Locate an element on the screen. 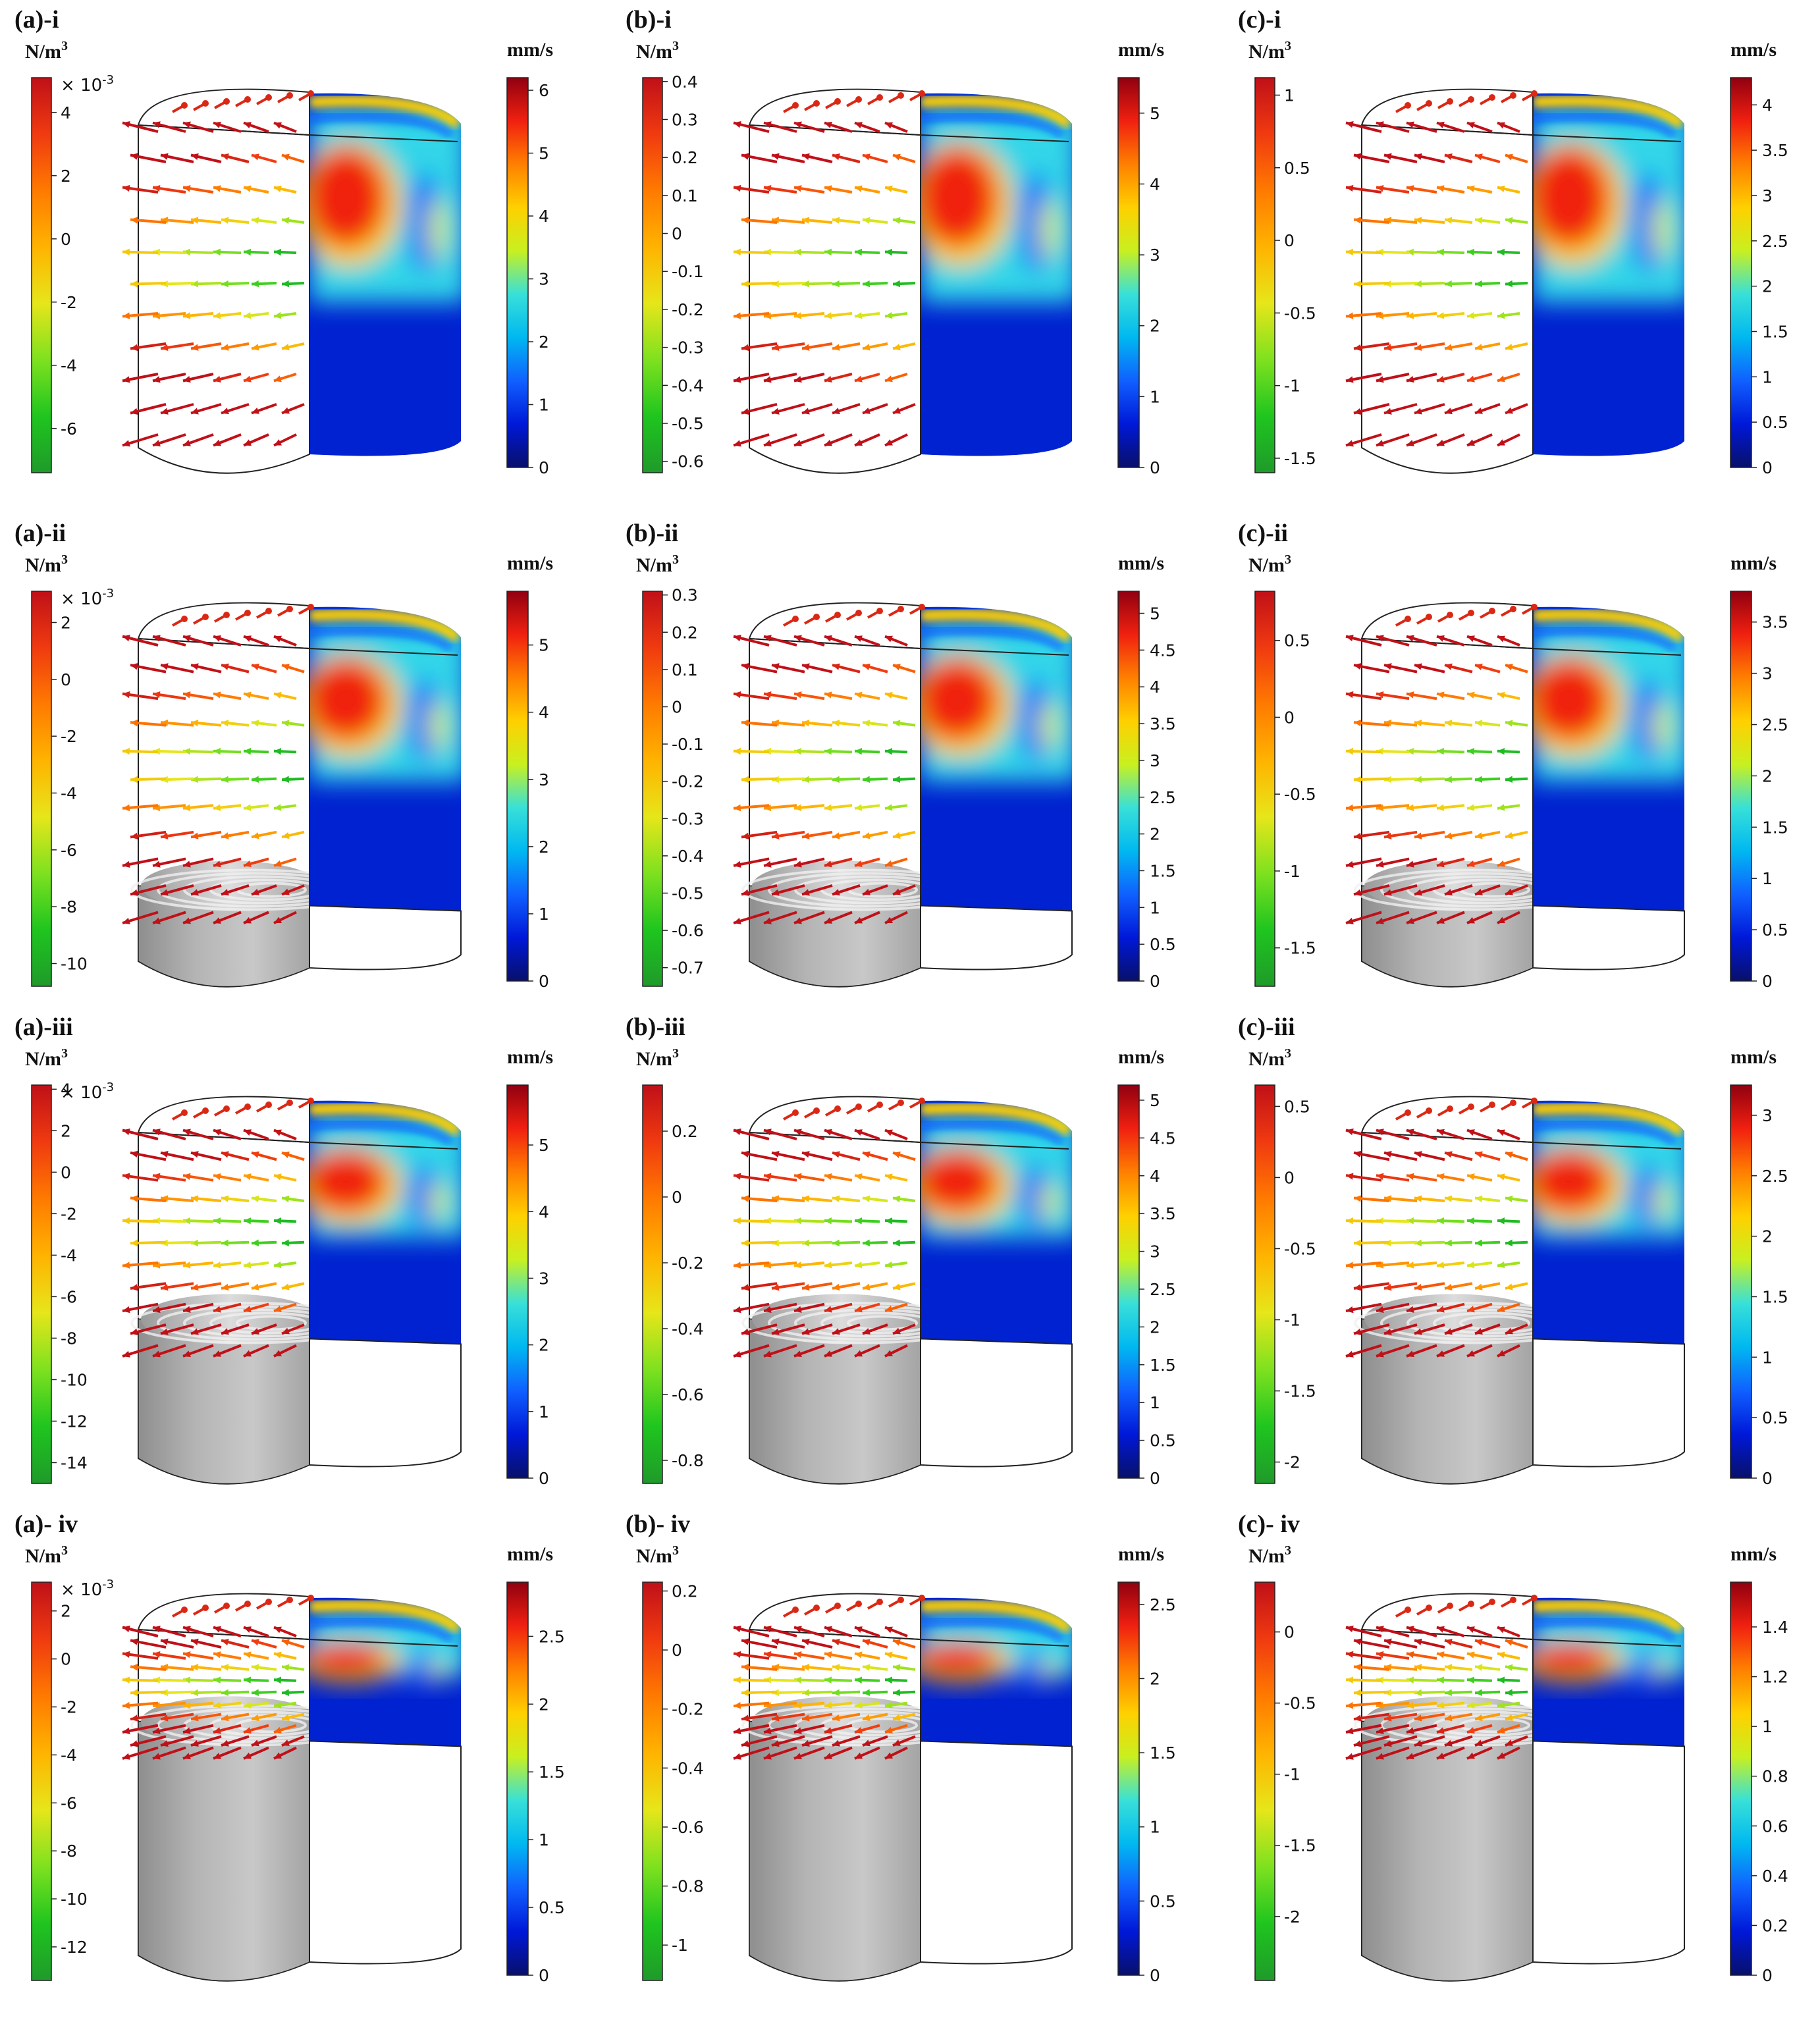 The width and height of the screenshot is (1820, 2018). force-tick-label: -6 is located at coordinates (69, 1803).